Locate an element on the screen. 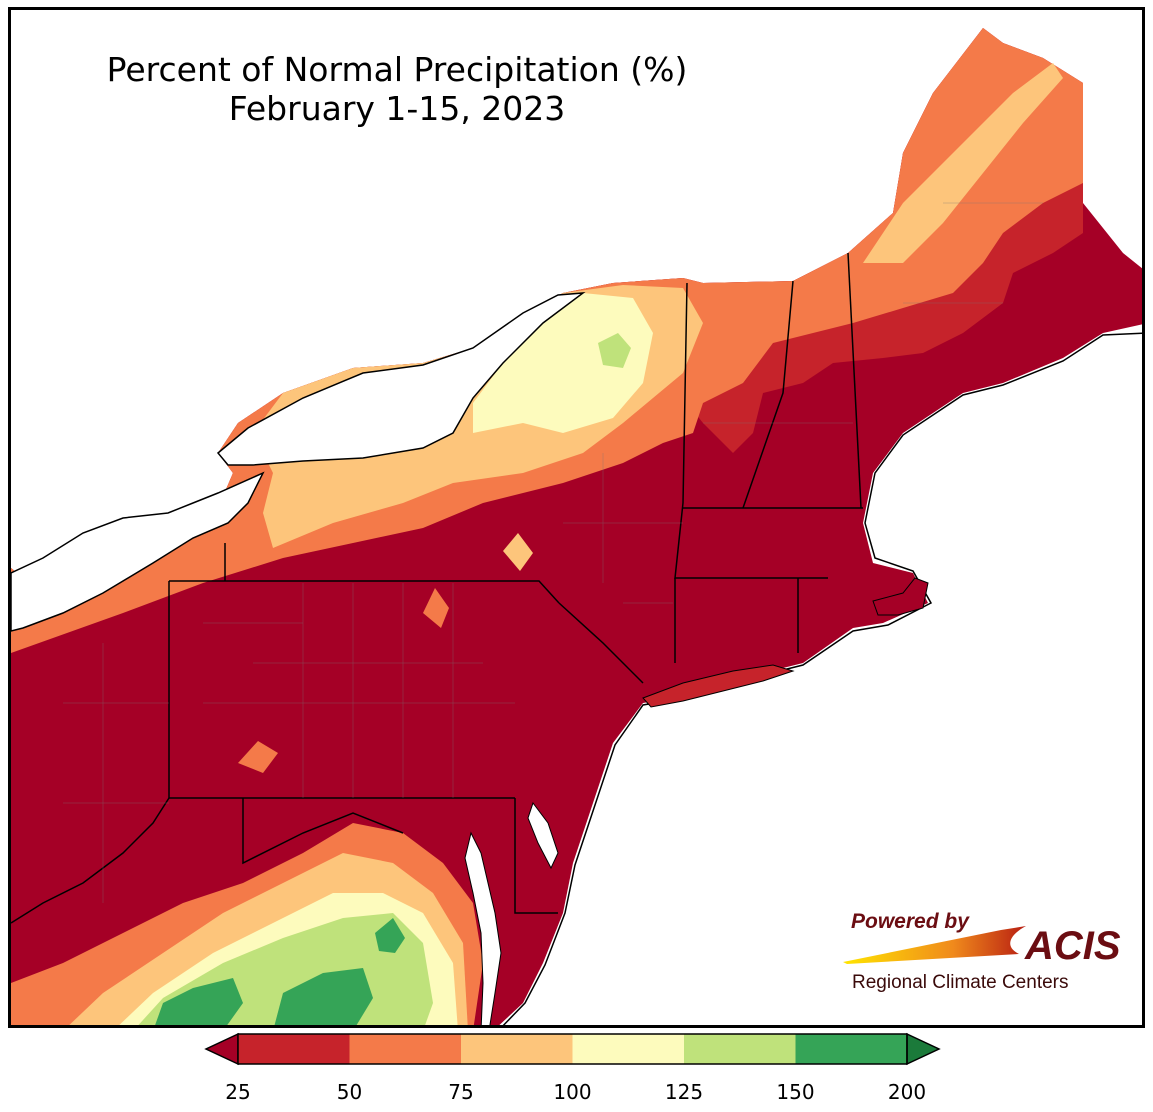 This screenshot has width=1153, height=1112. legend-tick-200: 200 is located at coordinates (907, 1092).